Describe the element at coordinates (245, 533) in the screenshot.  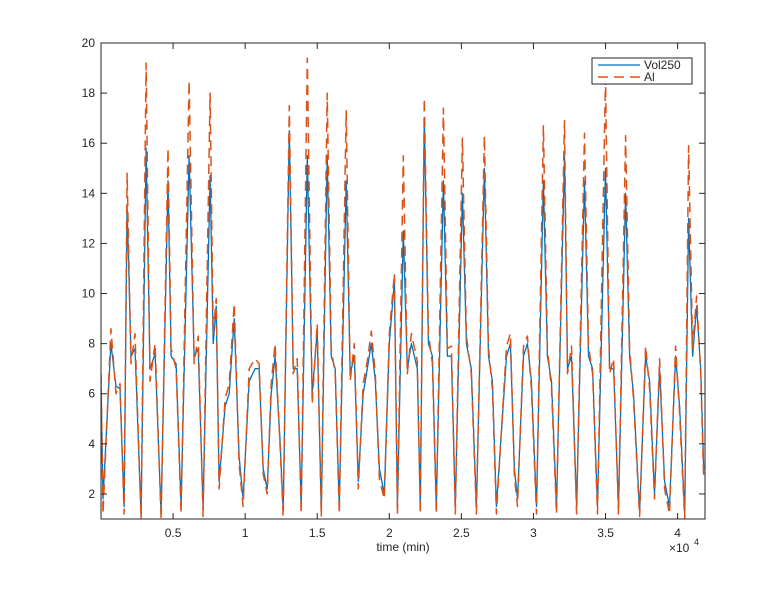
I see `x-tick-label: 1` at that location.